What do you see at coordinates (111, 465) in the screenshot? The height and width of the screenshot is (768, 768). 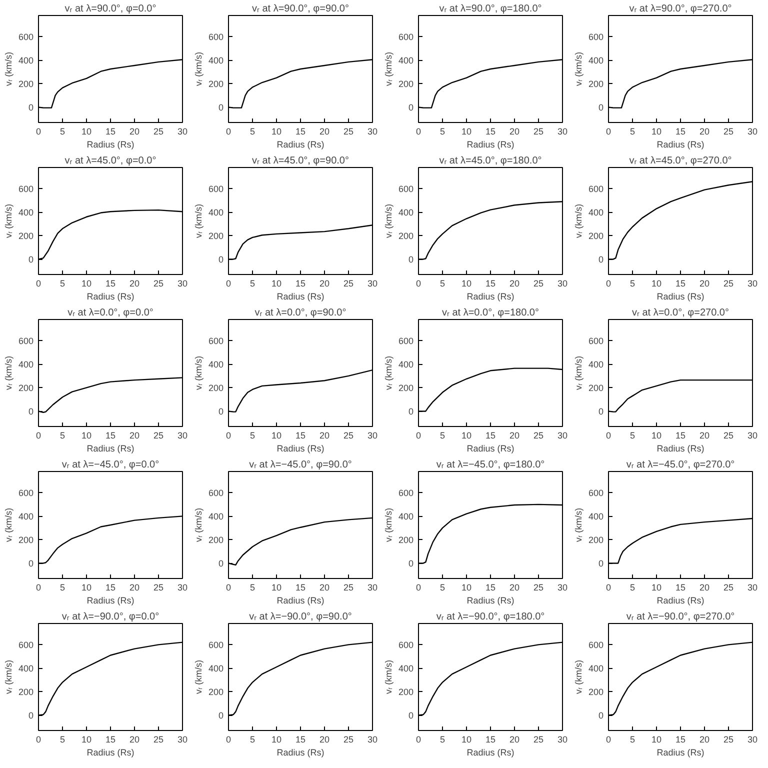 I see `chart-title: vᵣ at λ=−45.0°, φ=0.0°` at bounding box center [111, 465].